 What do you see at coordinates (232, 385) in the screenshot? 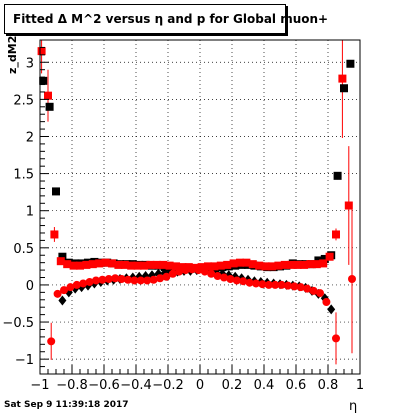
I see `x-tick-label: 0.2` at bounding box center [232, 385].